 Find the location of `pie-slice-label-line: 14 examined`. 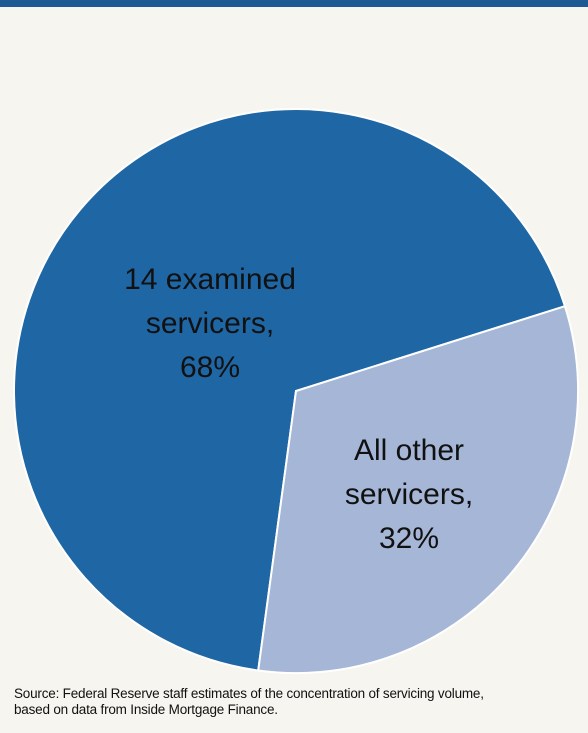

pie-slice-label-line: 14 examined is located at coordinates (210, 279).